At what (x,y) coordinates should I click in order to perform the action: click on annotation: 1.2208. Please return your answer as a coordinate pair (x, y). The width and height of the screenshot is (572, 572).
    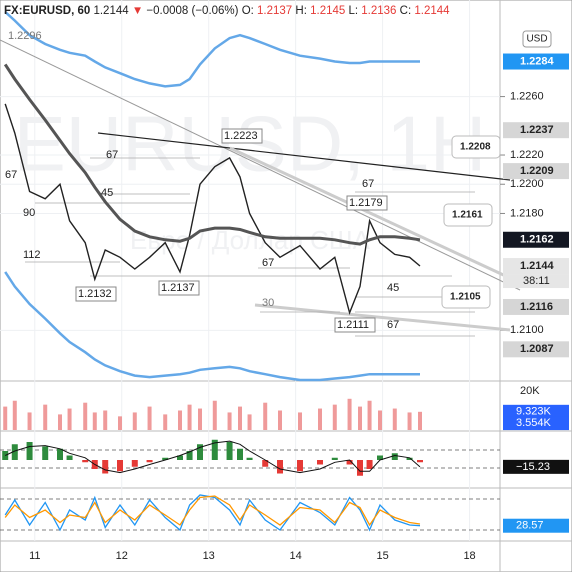
    Looking at the image, I should click on (475, 147).